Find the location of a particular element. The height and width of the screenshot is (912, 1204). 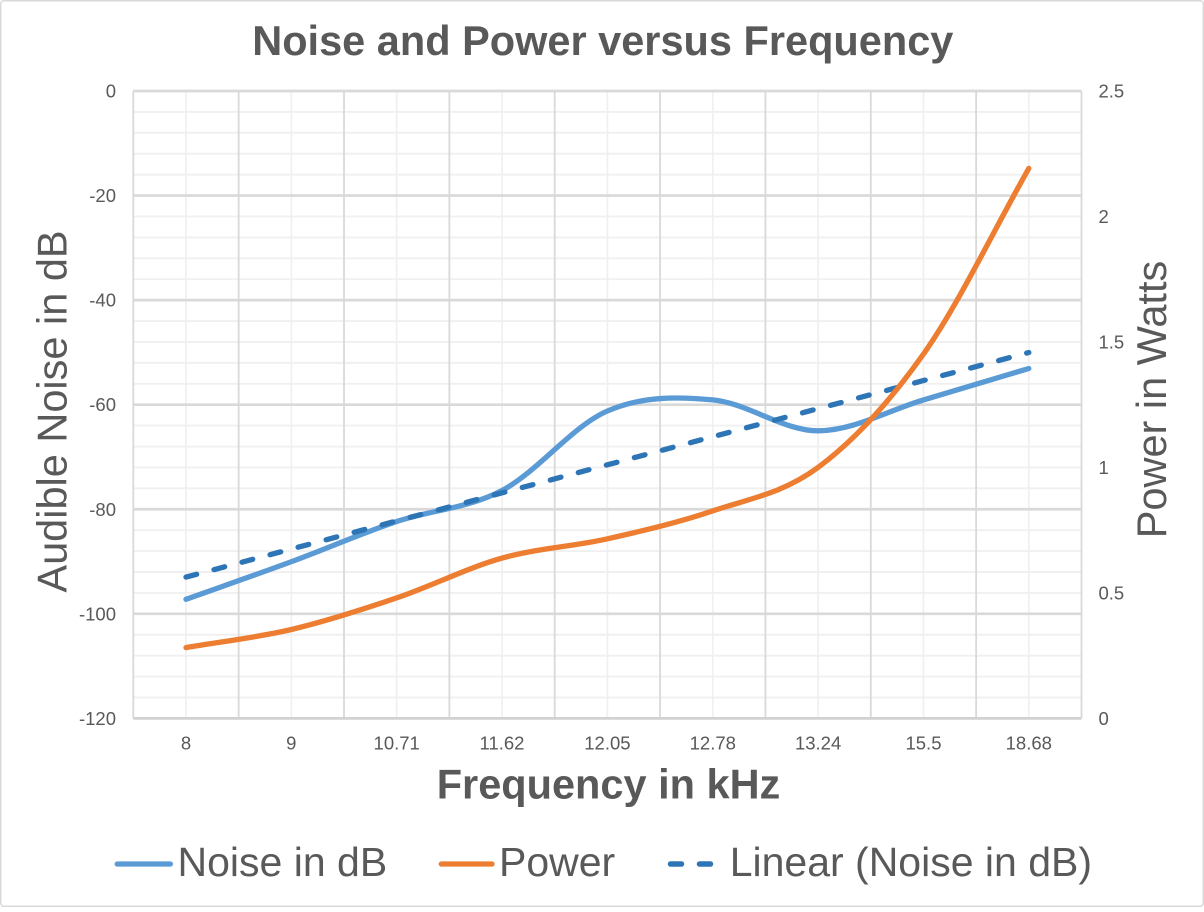

svg-text: 8 is located at coordinates (186, 743).